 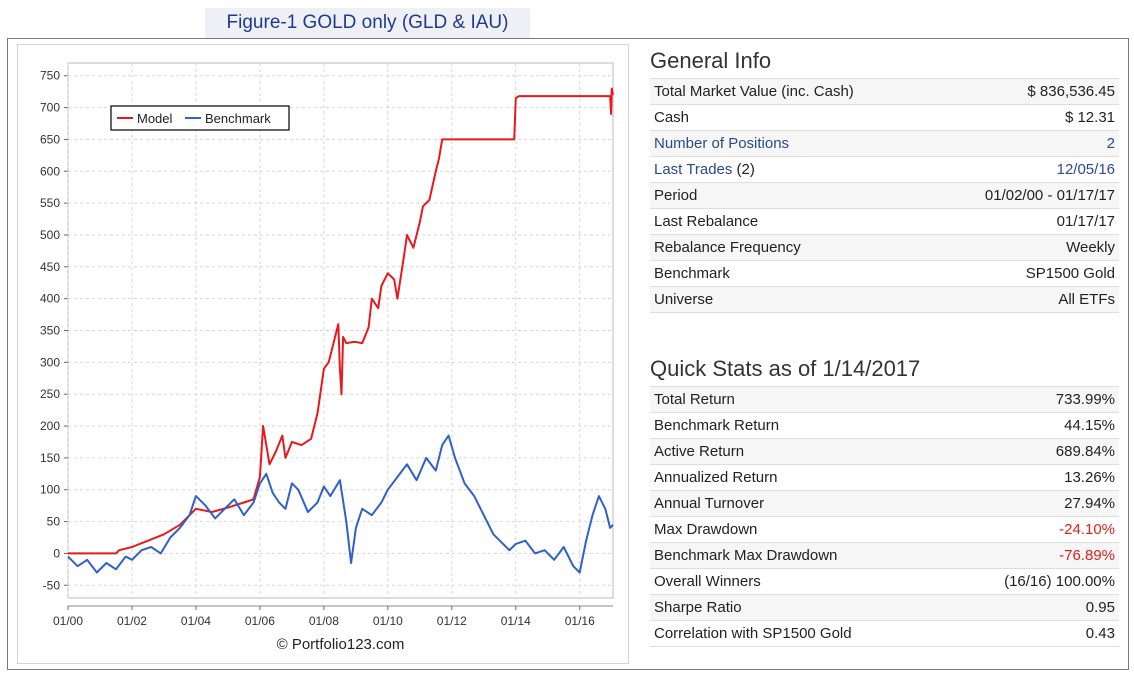 What do you see at coordinates (56, 553) in the screenshot?
I see `y-tick-label: 0` at bounding box center [56, 553].